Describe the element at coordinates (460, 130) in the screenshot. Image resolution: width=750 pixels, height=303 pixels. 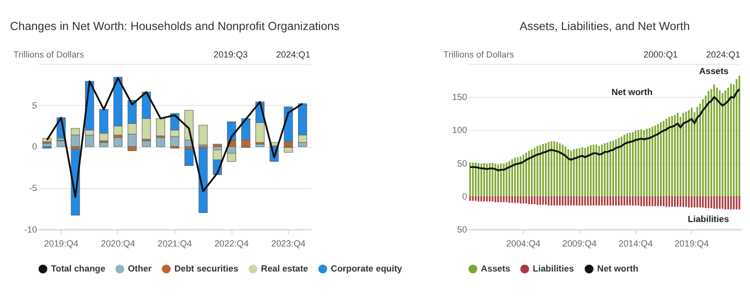
I see `y-tick-label: 100` at that location.